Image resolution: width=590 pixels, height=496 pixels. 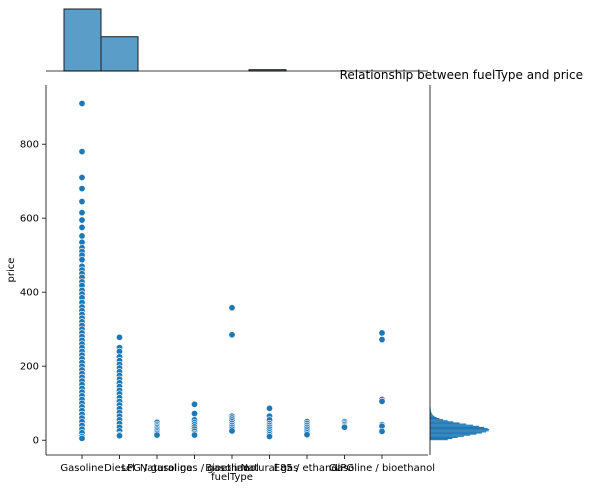 I want to click on x-tick-label: LPG / gasoline, so click(x=157, y=468).